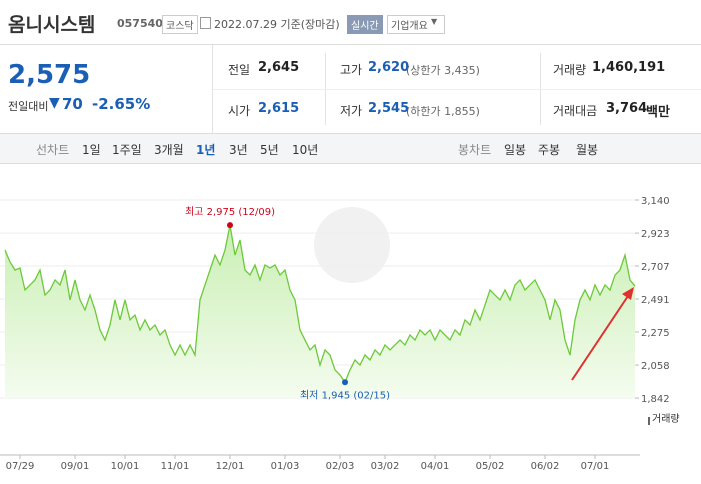 The width and height of the screenshot is (701, 484). I want to click on y-tick-label: 2,923, so click(655, 234).